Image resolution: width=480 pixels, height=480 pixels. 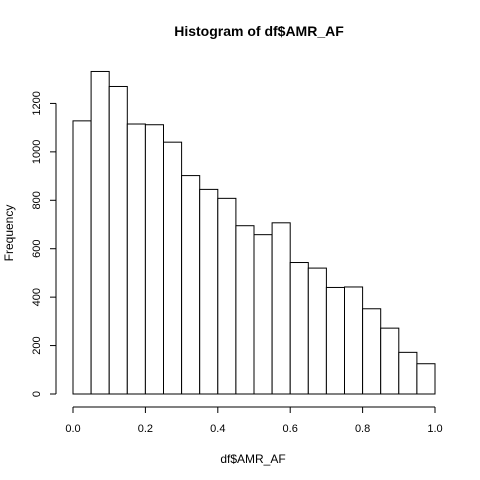 What do you see at coordinates (145, 429) in the screenshot?
I see `x-tick-label: 0.2` at bounding box center [145, 429].